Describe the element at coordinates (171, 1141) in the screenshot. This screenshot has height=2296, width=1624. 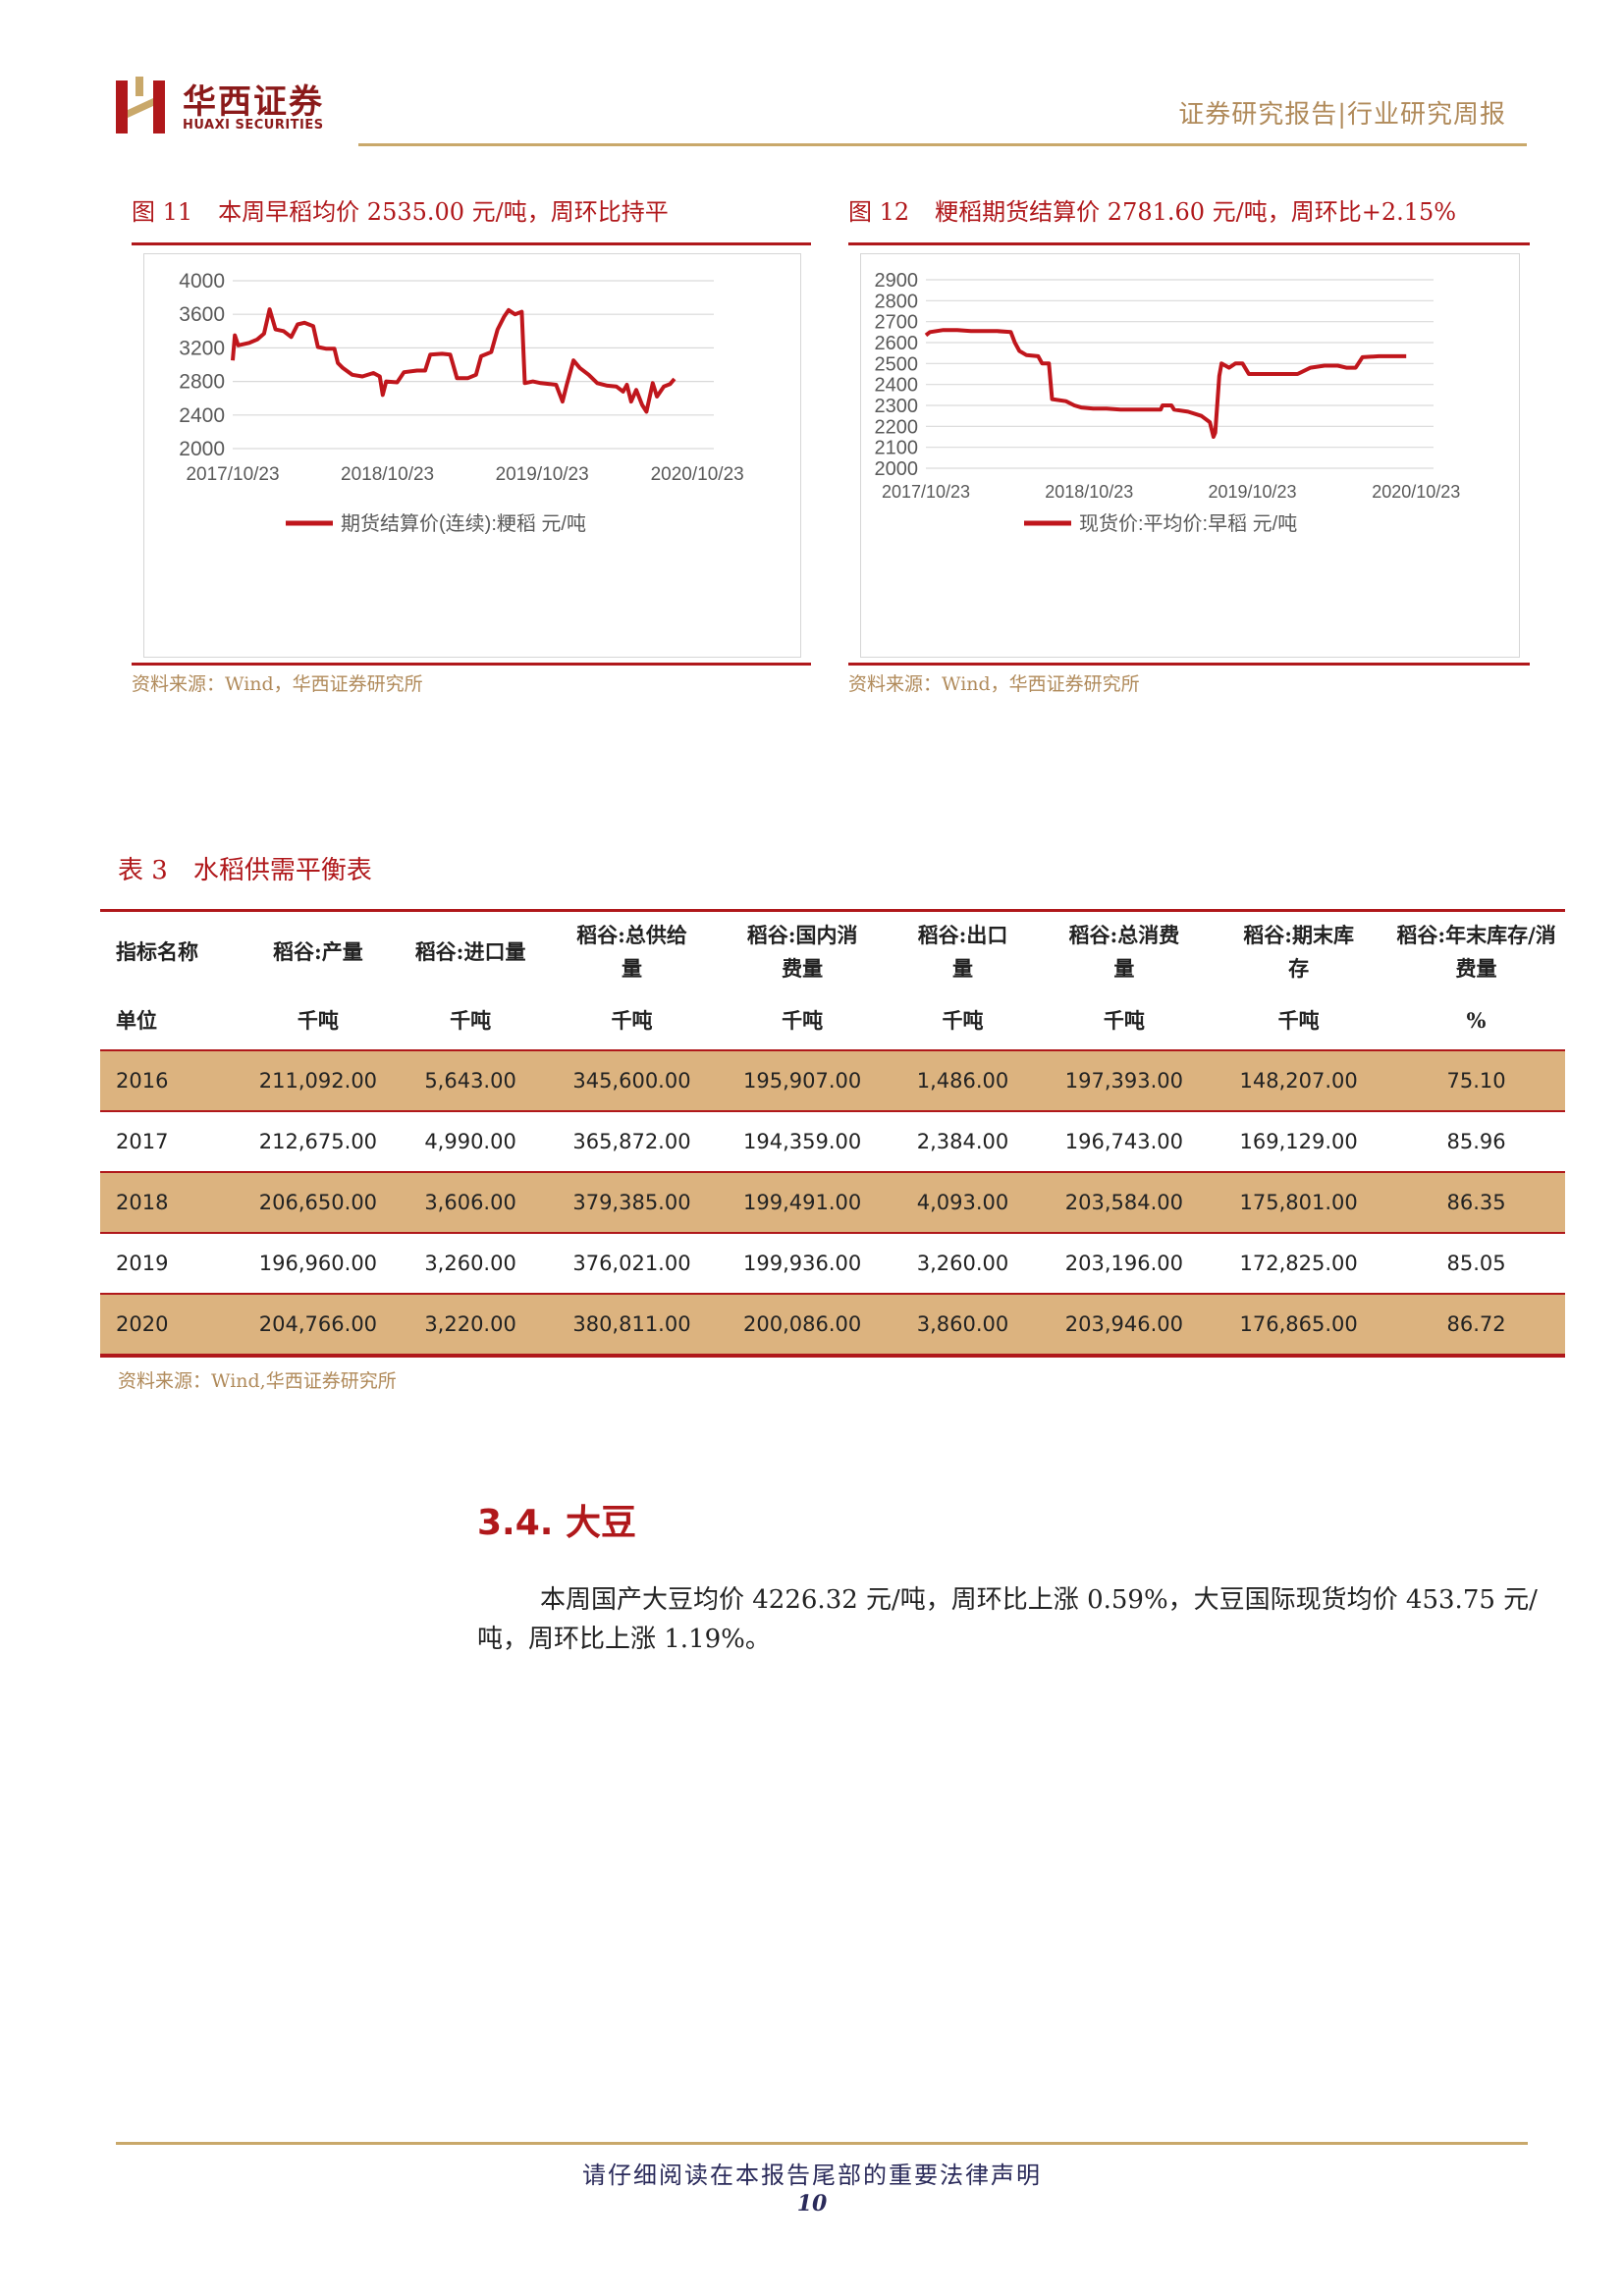
I see `table-cell: 2017` at that location.